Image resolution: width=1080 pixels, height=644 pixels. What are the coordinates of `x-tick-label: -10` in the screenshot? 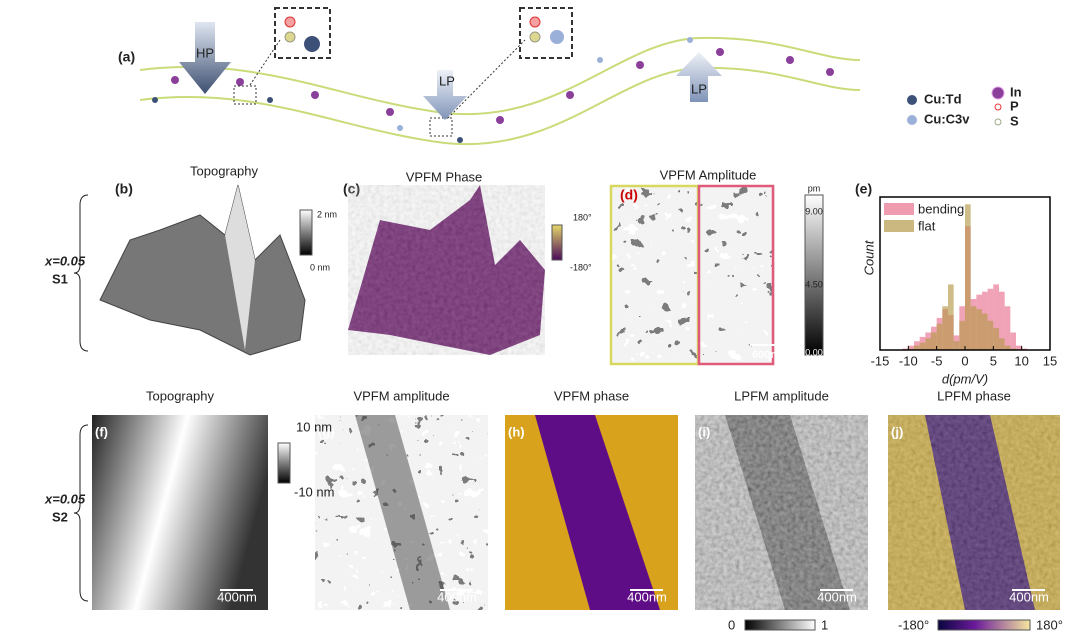 It's located at (908, 360).